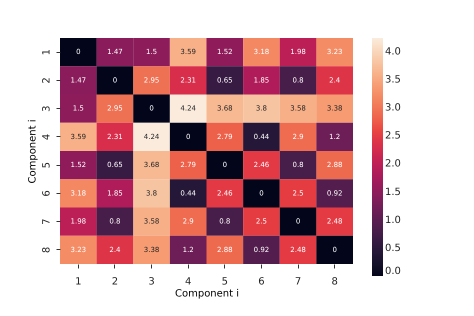  Describe the element at coordinates (47, 108) in the screenshot. I see `y-tick-label: 3` at that location.